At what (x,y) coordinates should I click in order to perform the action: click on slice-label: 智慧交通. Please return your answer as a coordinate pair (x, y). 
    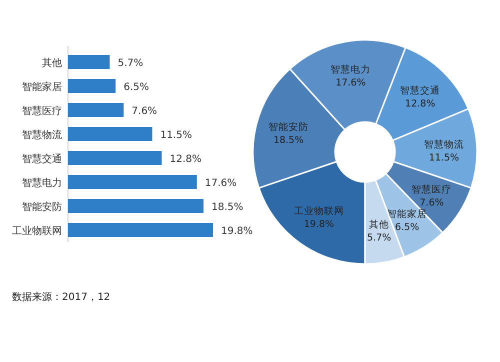
    Looking at the image, I should click on (420, 90).